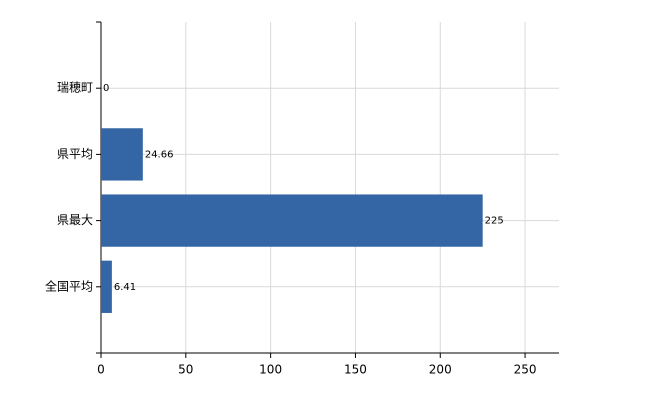  I want to click on value-label: 225, so click(494, 221).